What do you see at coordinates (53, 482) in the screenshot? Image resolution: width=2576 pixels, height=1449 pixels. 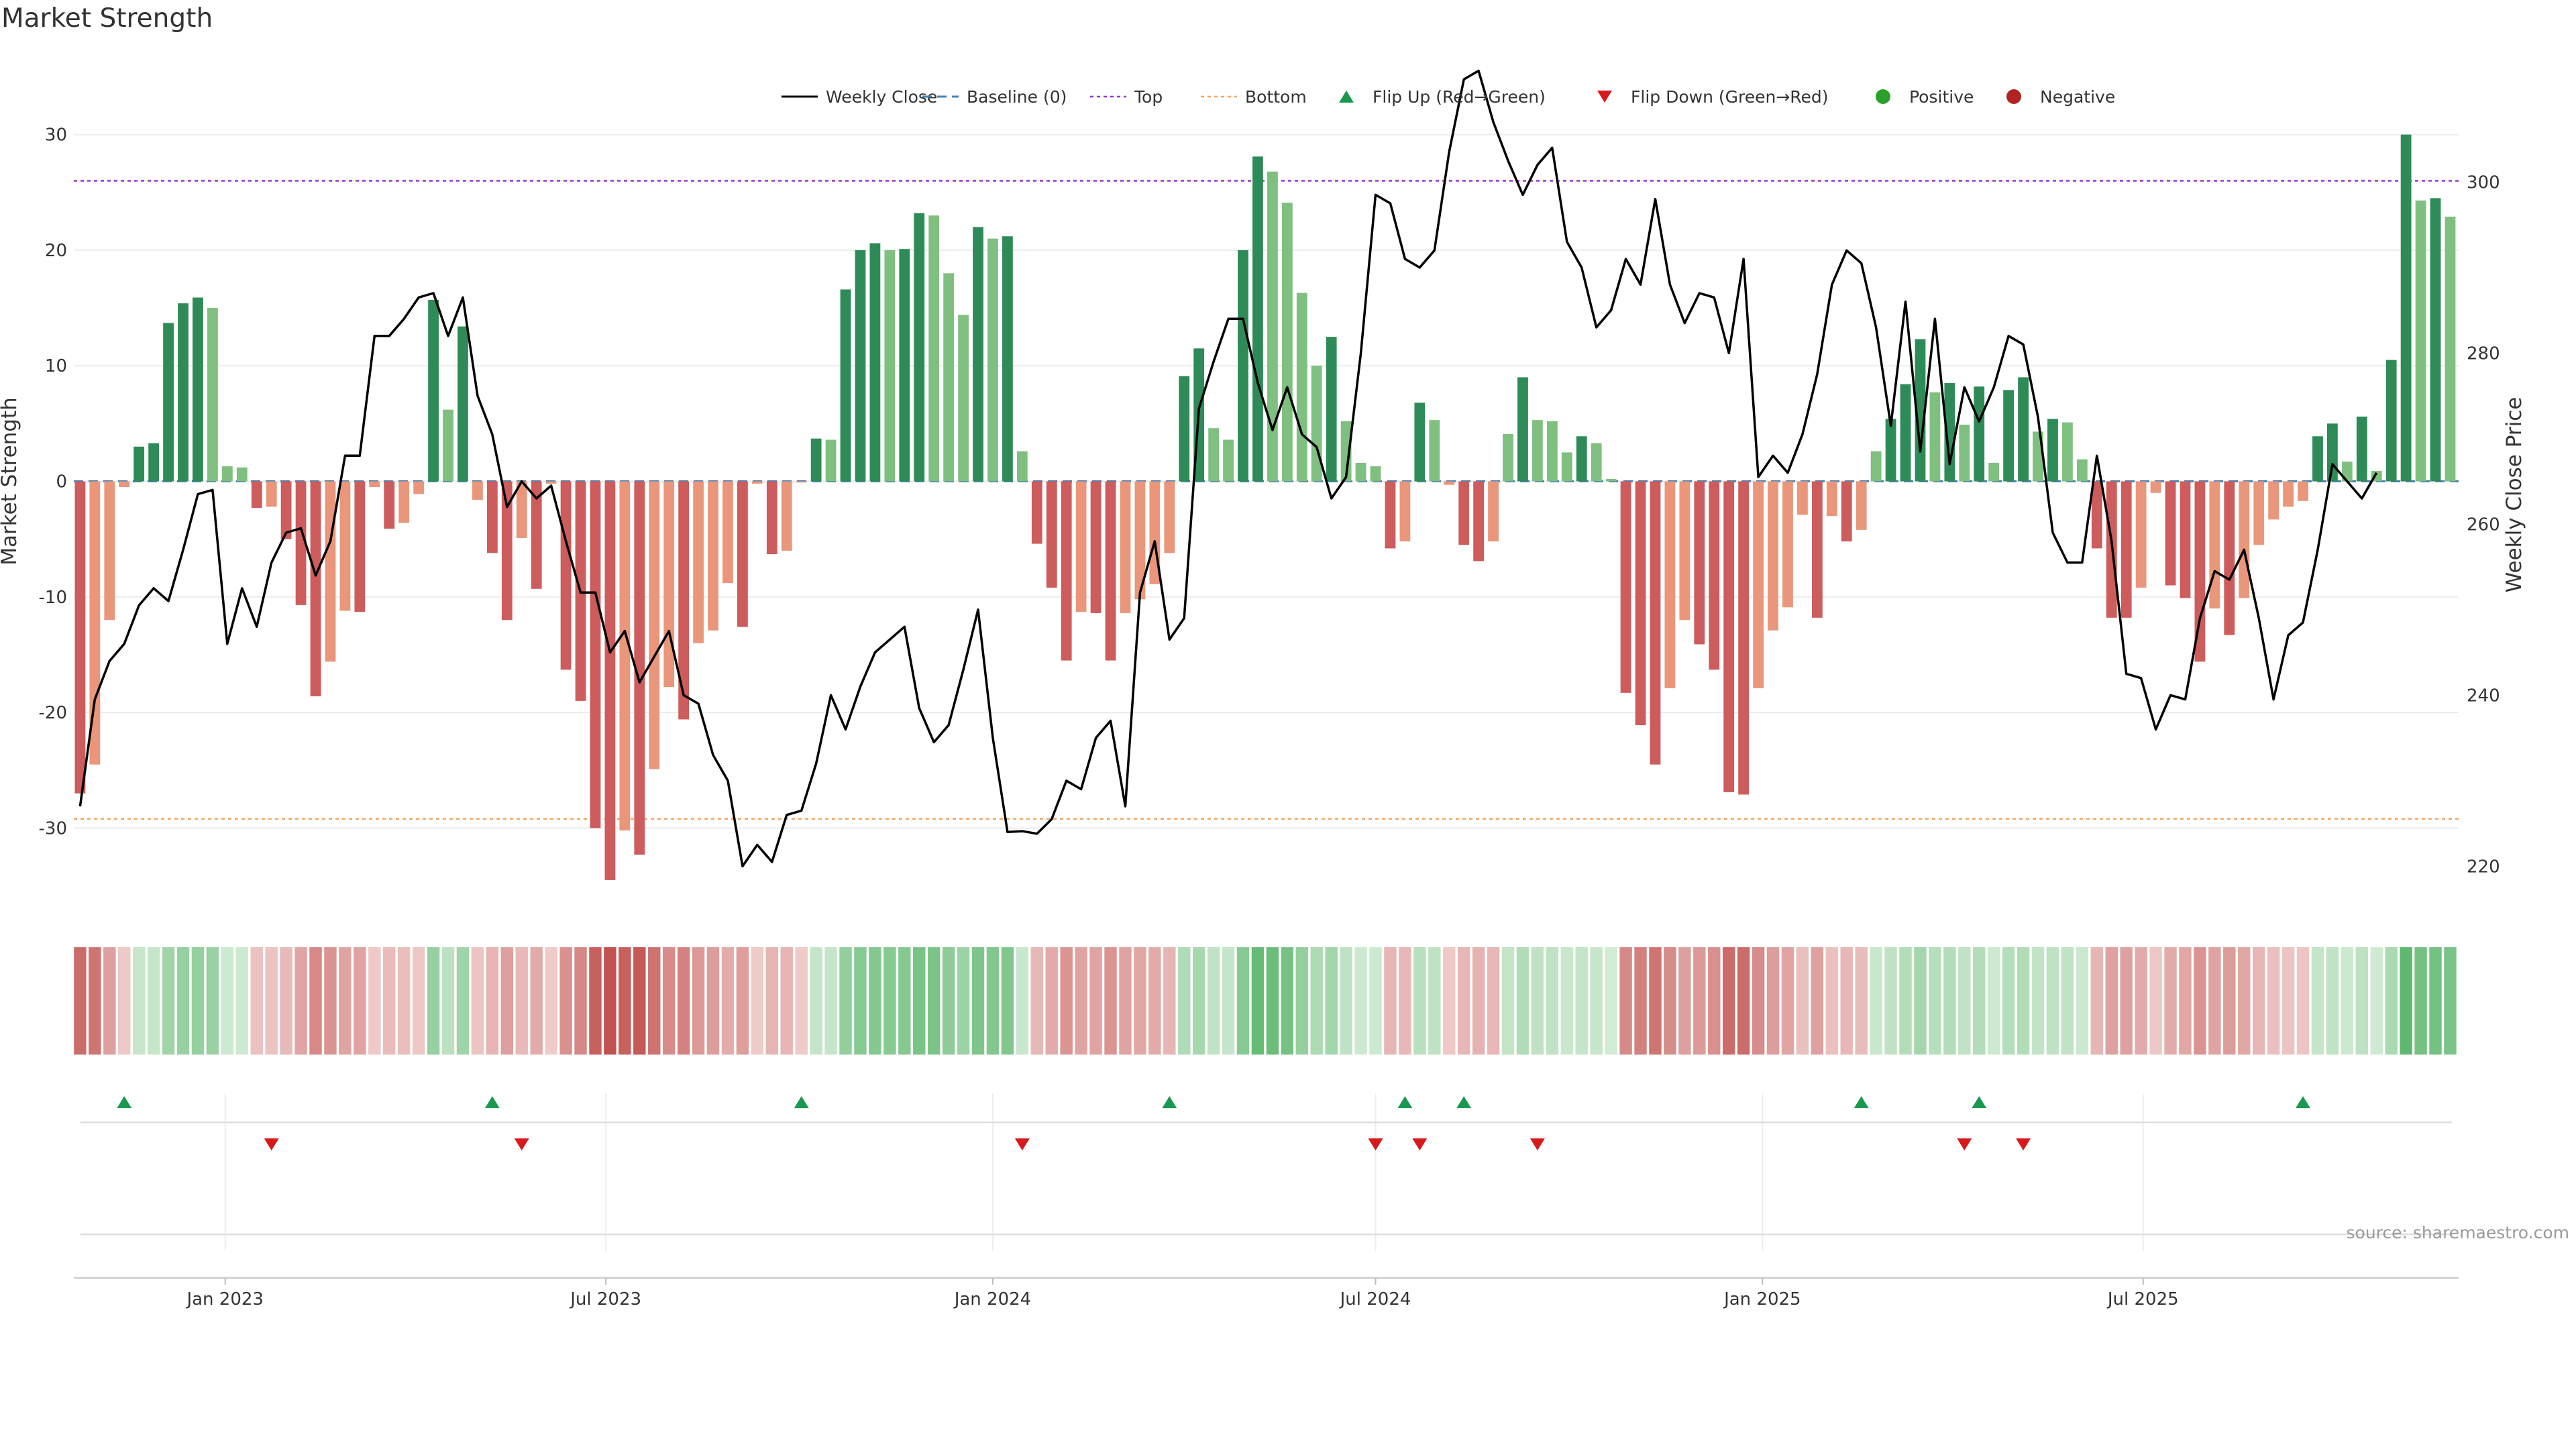 I see `left-axis-ticks: 30 20 10 0 -10 -20 -30` at bounding box center [53, 482].